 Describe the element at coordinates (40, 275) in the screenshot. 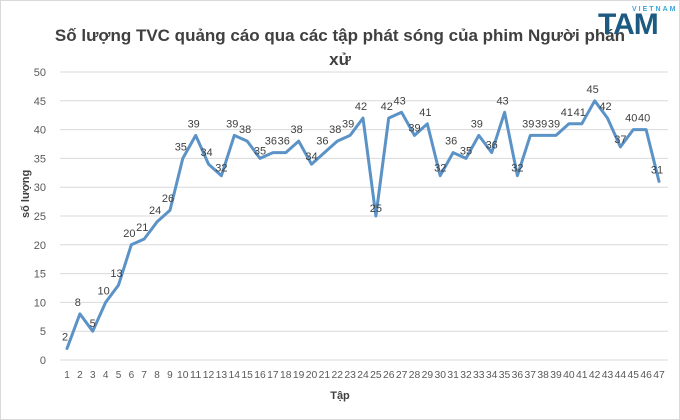

I see `y-tick-label: 15` at that location.